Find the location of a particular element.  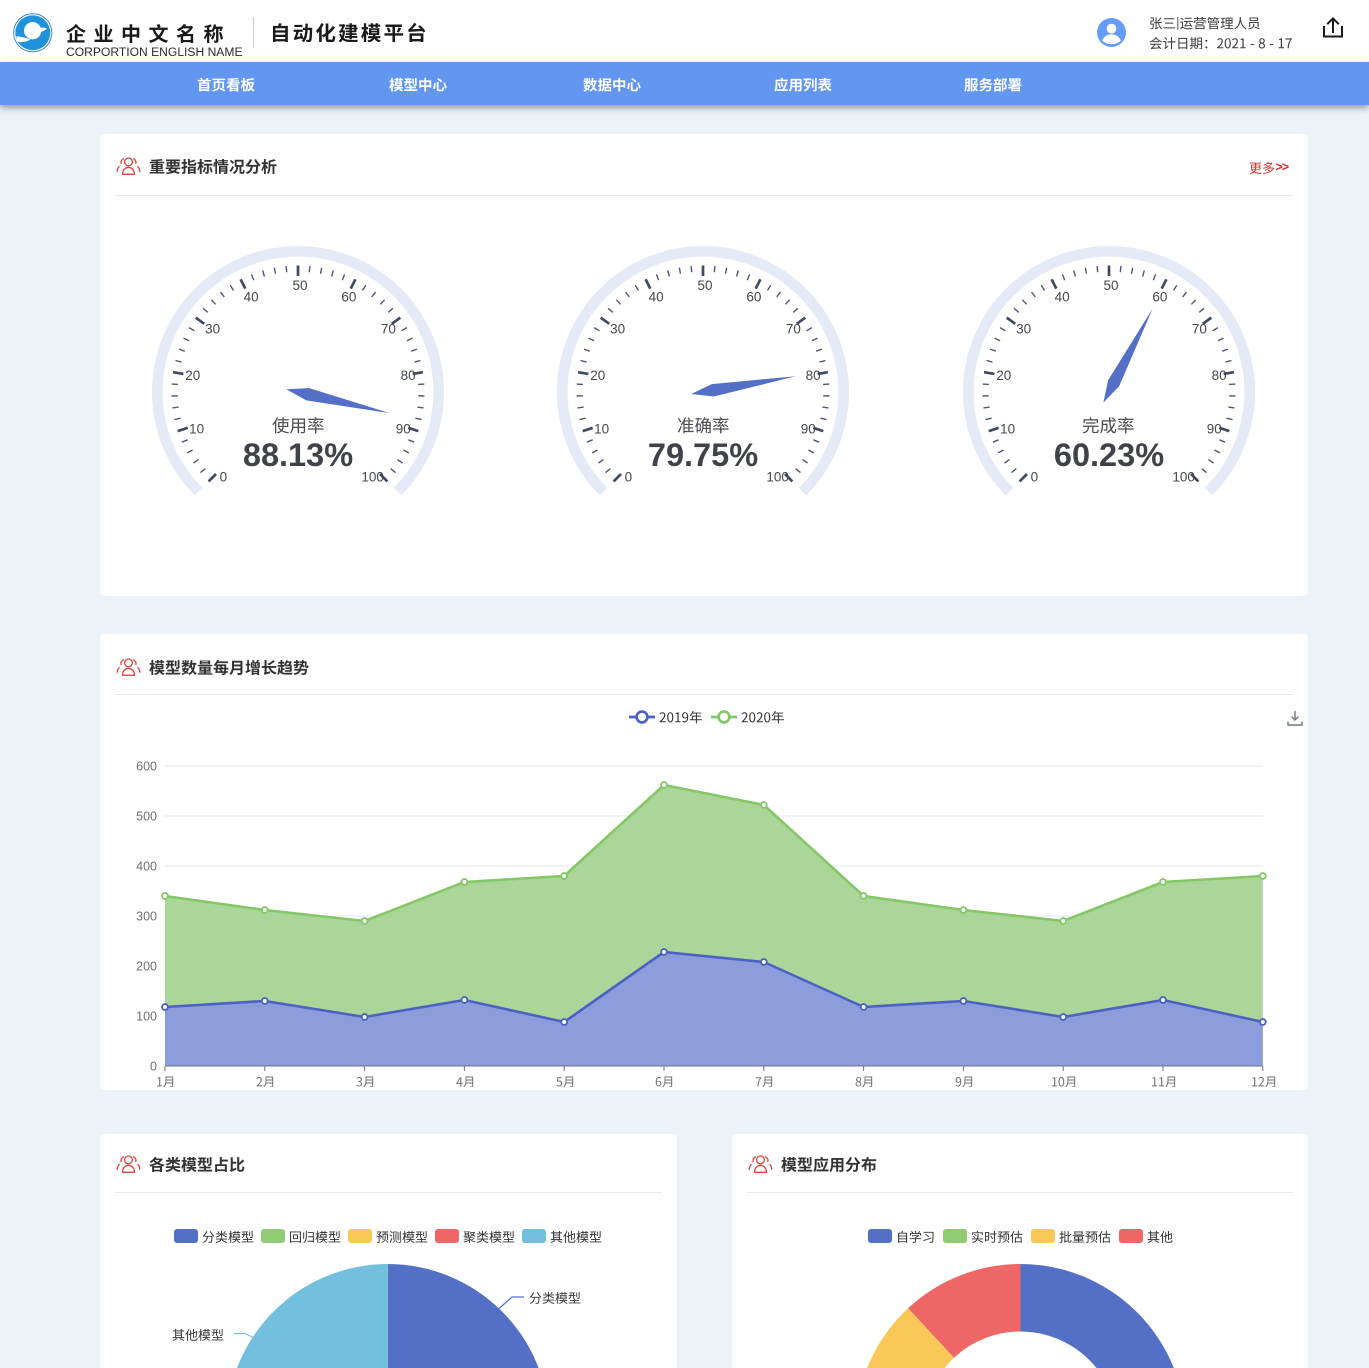

svg-text: 60.23% is located at coordinates (1108, 455).